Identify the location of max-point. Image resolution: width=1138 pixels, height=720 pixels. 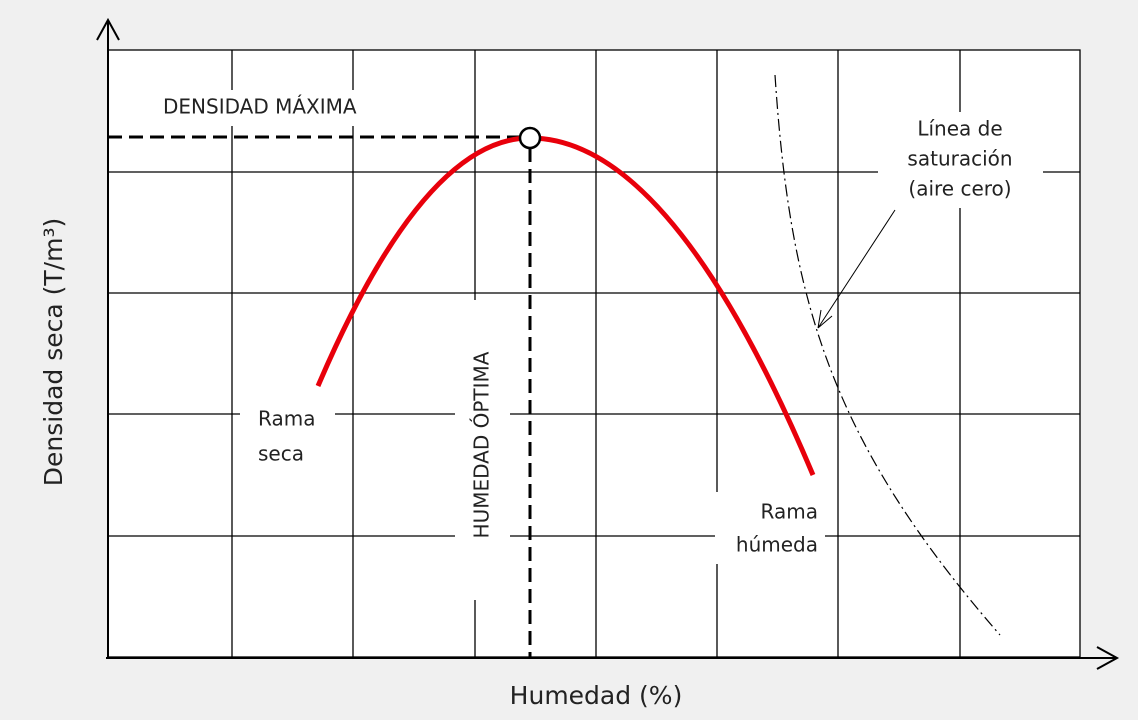
(530, 138).